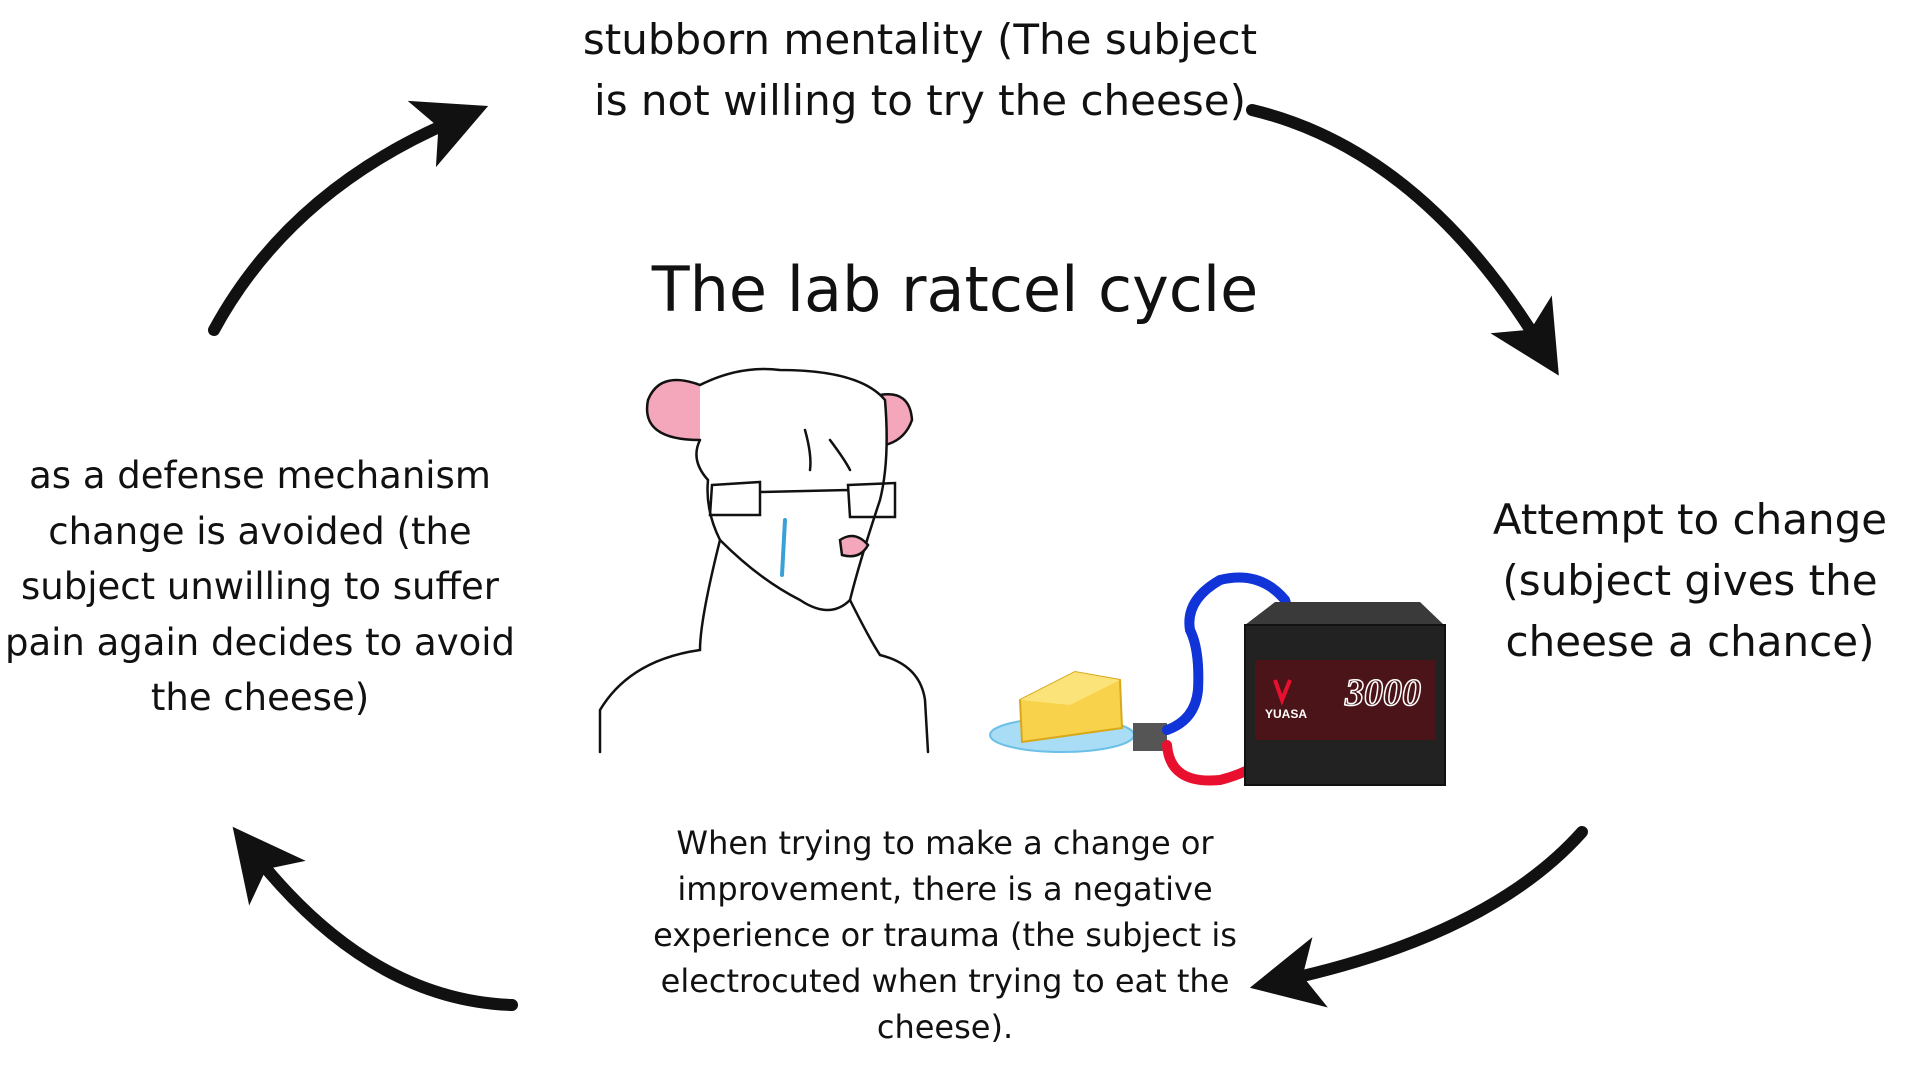 The image size is (1920, 1080). What do you see at coordinates (764, 646) in the screenshot?
I see `rat-body` at bounding box center [764, 646].